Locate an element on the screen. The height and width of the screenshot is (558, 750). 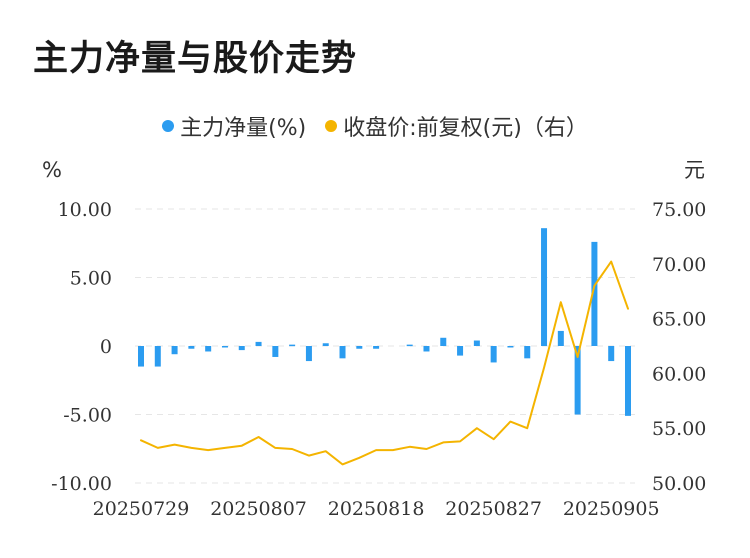
right-tick-label: 70.00 is located at coordinates (679, 265).